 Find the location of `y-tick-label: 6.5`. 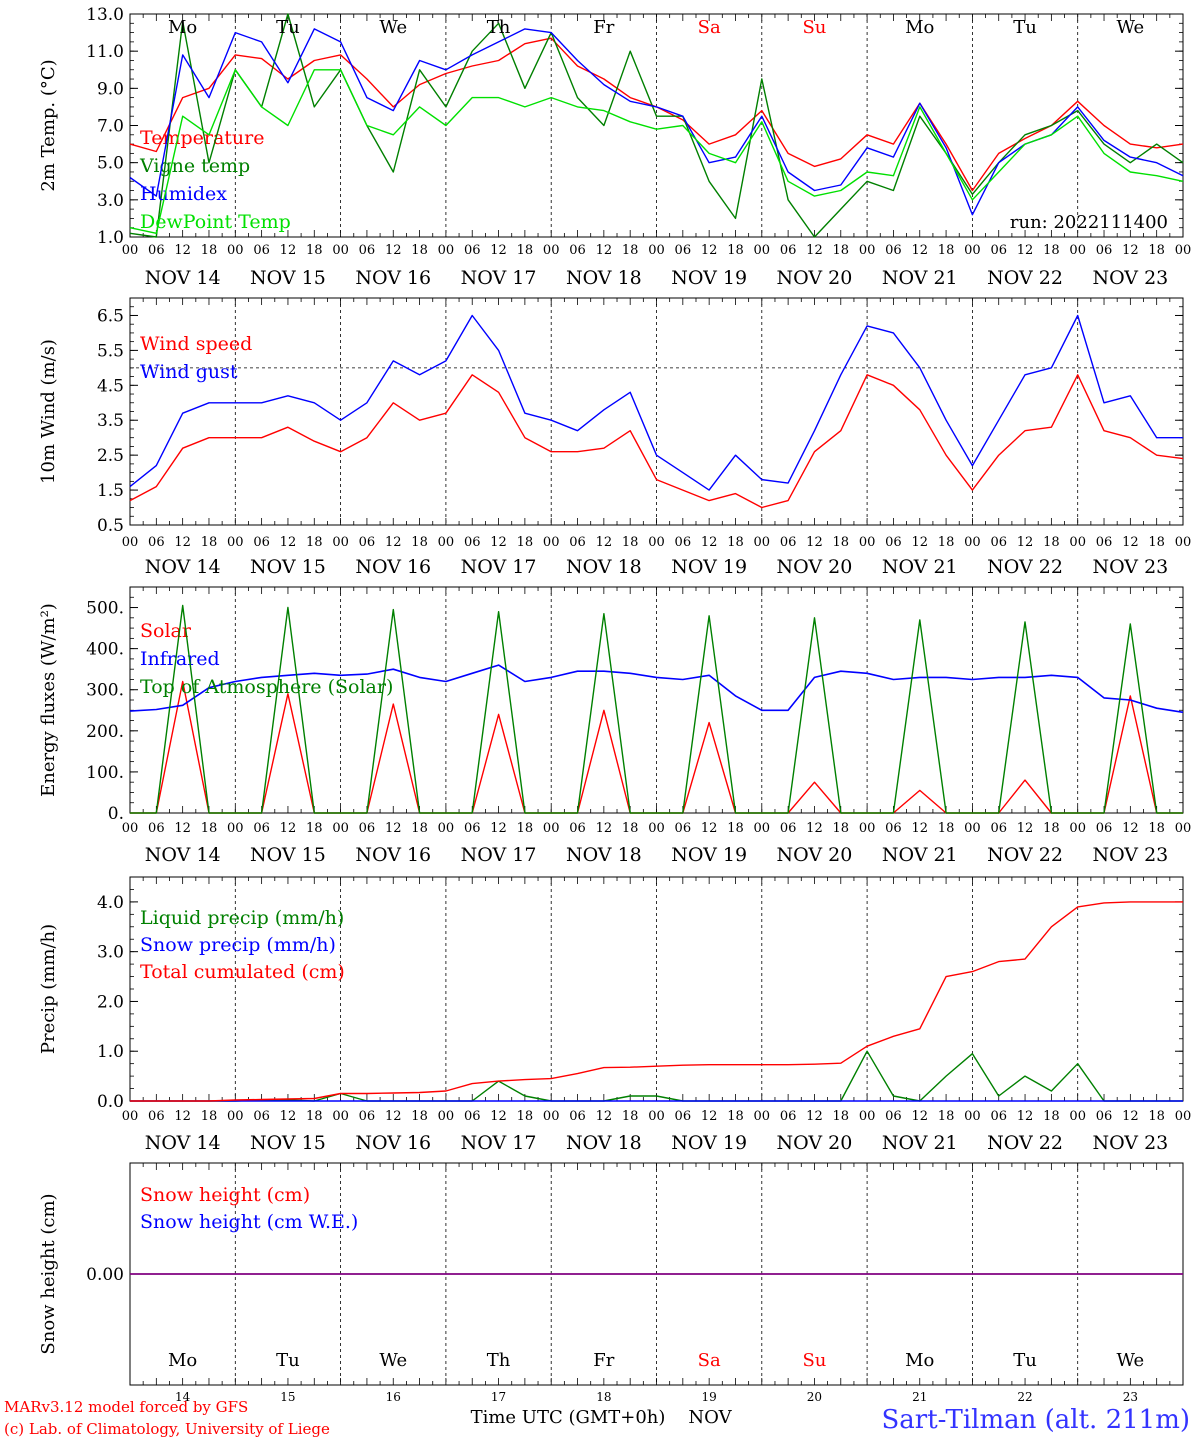

y-tick-label: 6.5 is located at coordinates (110, 316).